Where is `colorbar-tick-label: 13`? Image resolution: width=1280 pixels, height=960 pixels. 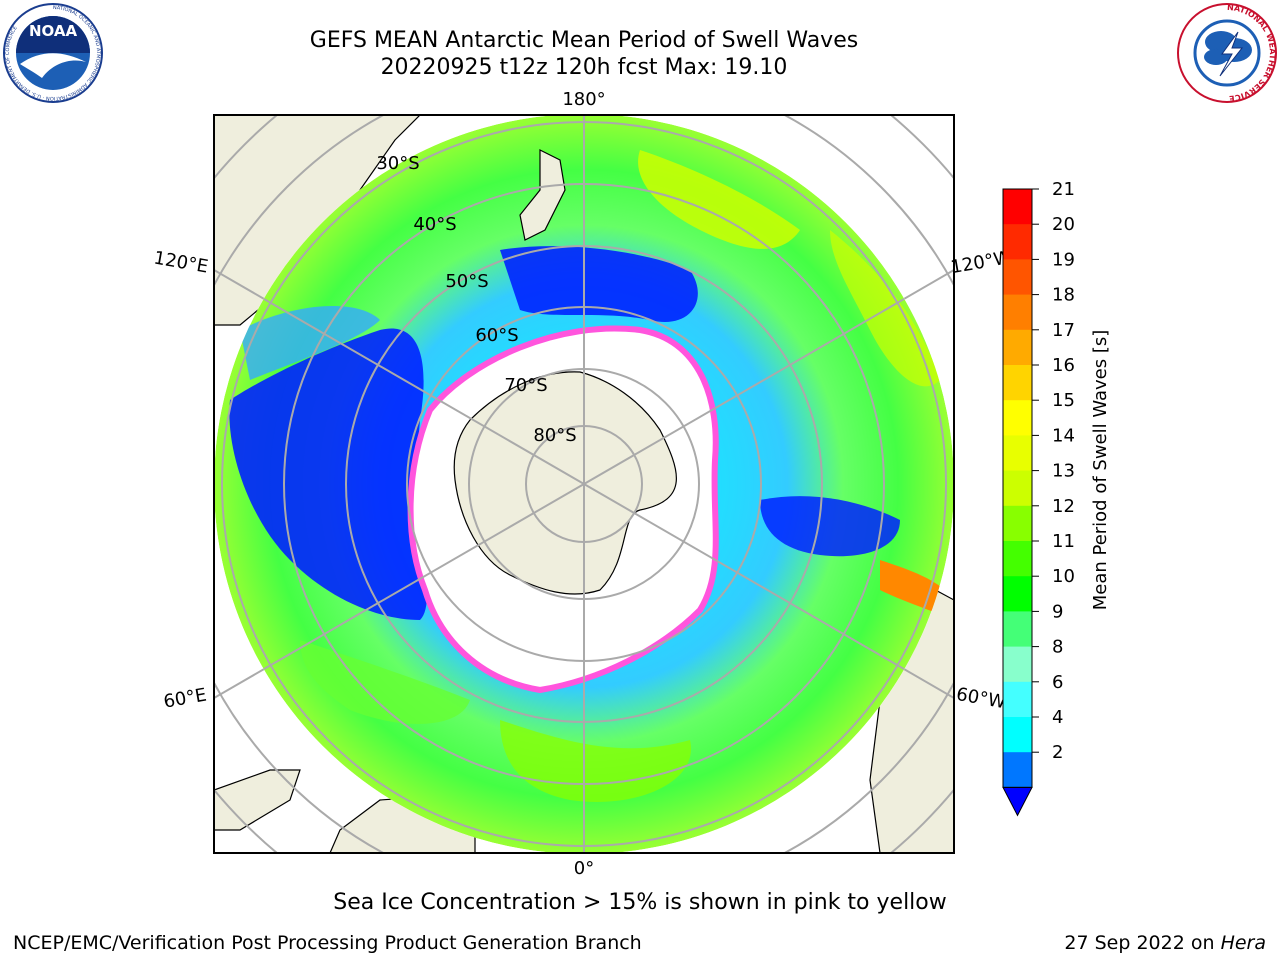 colorbar-tick-label: 13 is located at coordinates (1063, 471).